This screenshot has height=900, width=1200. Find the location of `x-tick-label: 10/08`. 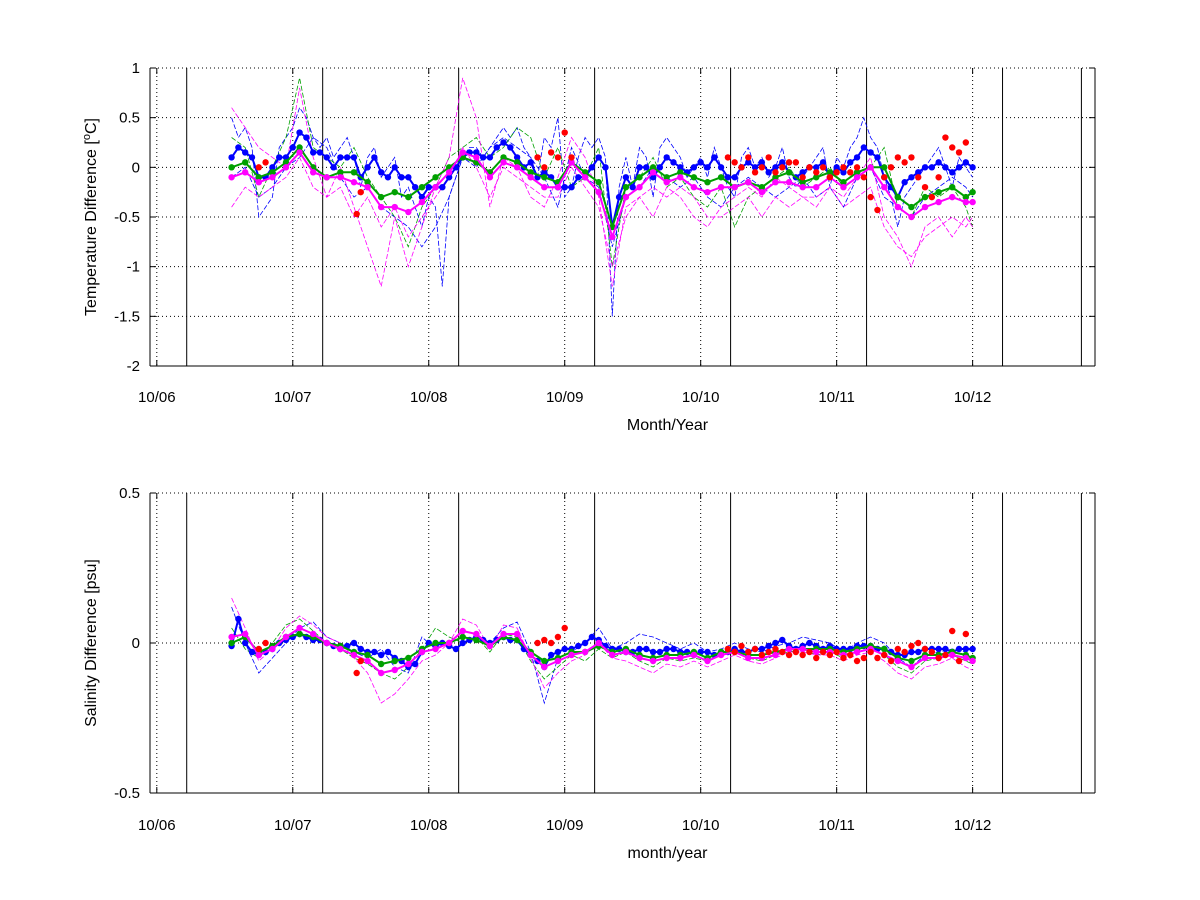

x-tick-label: 10/08 is located at coordinates (429, 397).